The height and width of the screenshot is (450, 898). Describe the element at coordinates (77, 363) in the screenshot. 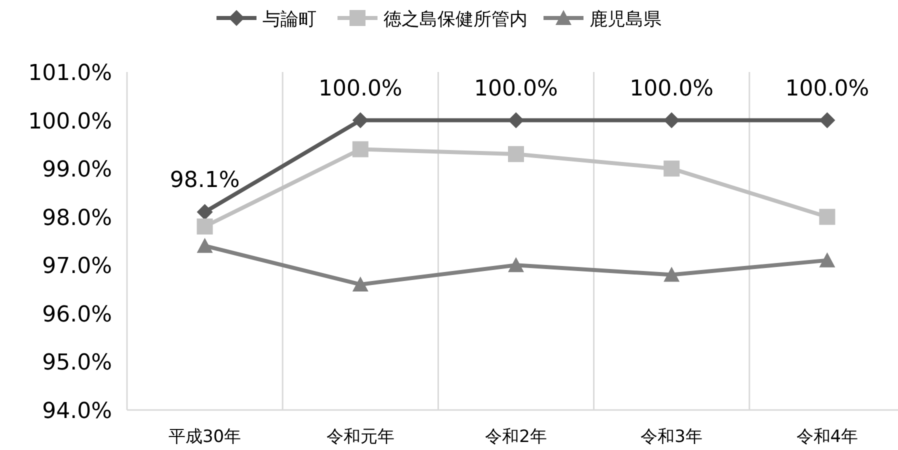

I see `y-tick-label: 95.0%` at that location.